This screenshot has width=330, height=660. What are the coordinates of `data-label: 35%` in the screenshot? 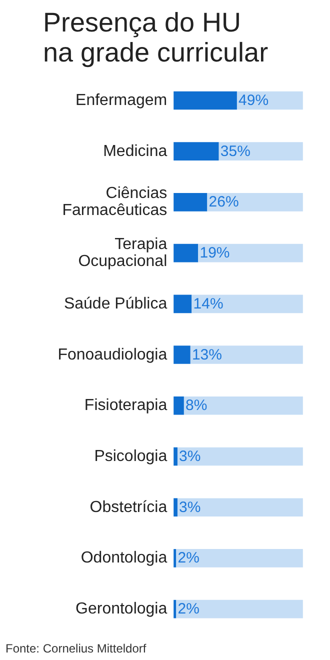 It's located at (235, 151).